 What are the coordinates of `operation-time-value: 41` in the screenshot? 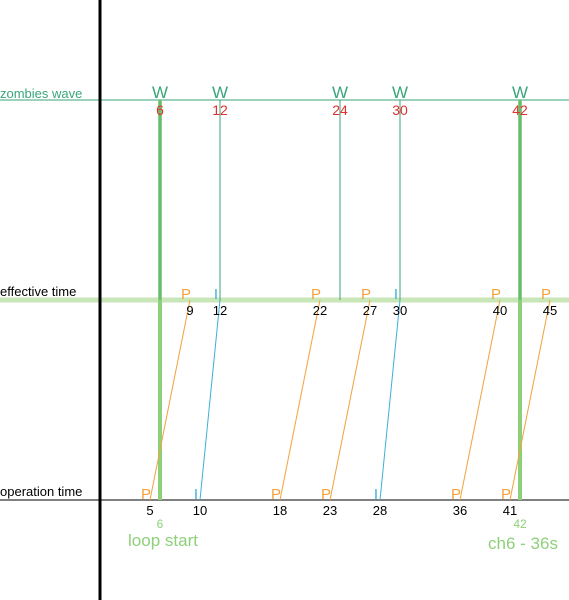 It's located at (510, 510).